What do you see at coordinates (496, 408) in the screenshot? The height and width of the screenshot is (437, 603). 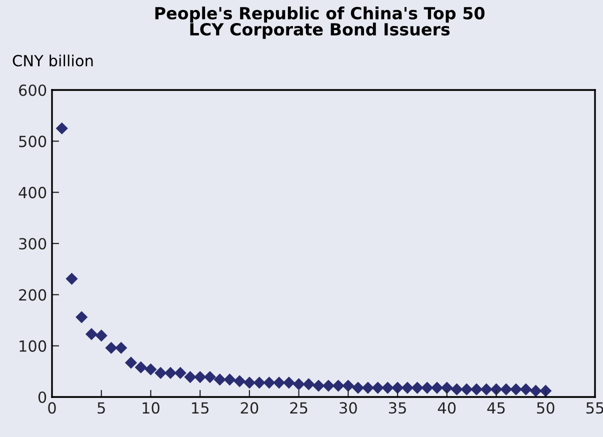 I see `x-tick-label: 45` at bounding box center [496, 408].